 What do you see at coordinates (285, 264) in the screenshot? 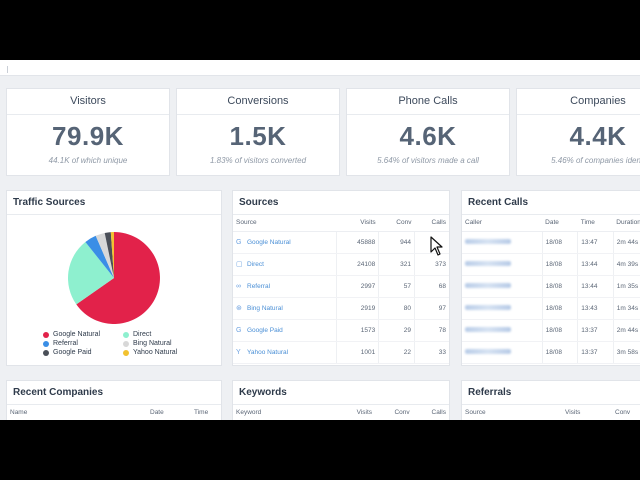
I see `source-name: ▢ Direct` at bounding box center [285, 264].